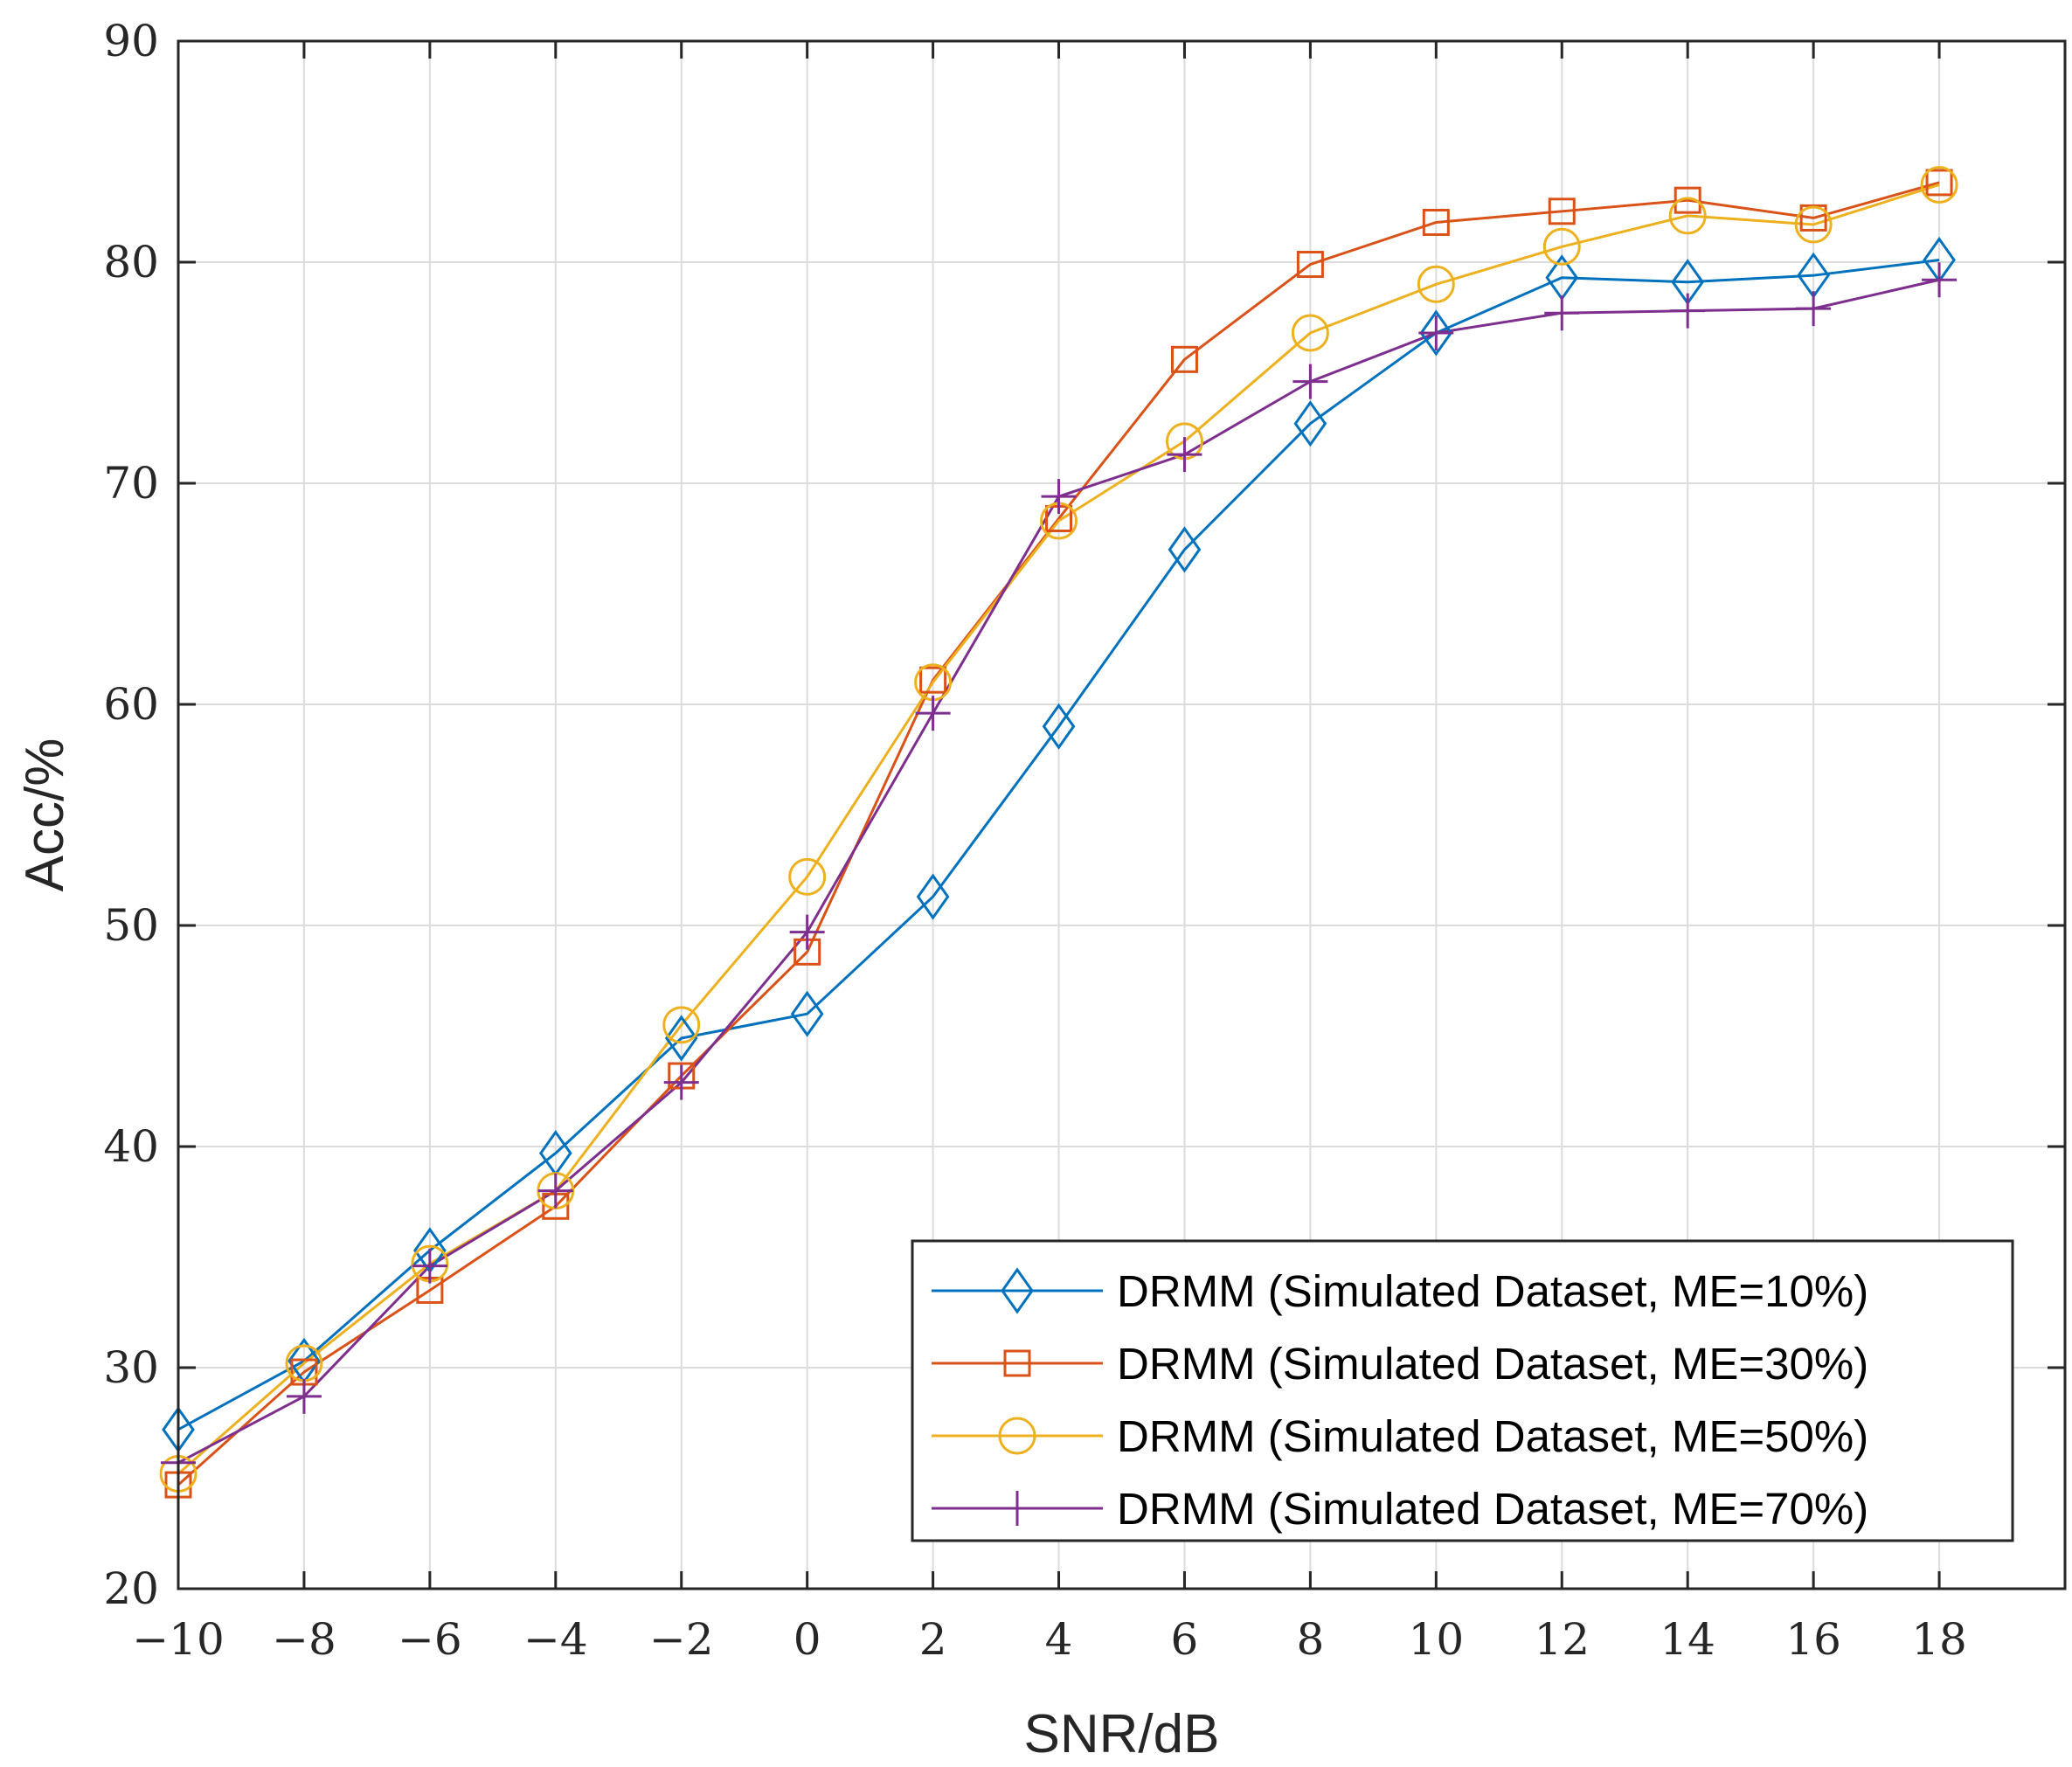  Describe the element at coordinates (131, 41) in the screenshot. I see `y-tick-label: 90` at that location.